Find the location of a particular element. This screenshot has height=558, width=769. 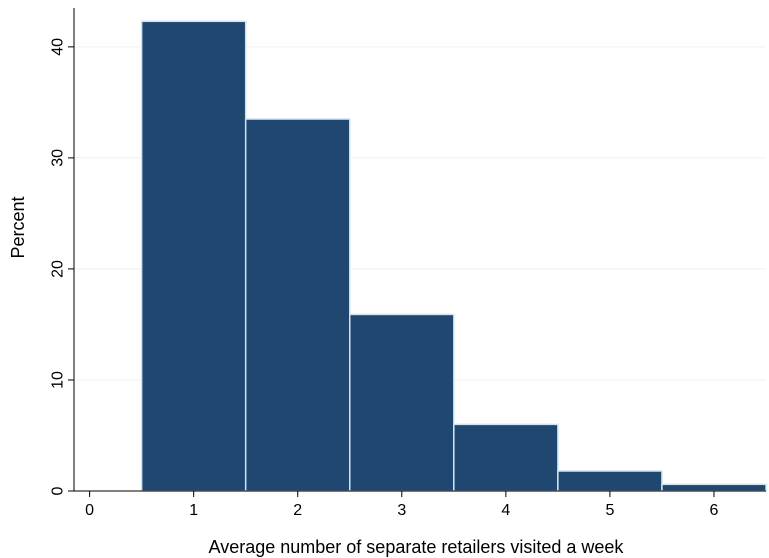

x-tick-label: 5 is located at coordinates (609, 510).